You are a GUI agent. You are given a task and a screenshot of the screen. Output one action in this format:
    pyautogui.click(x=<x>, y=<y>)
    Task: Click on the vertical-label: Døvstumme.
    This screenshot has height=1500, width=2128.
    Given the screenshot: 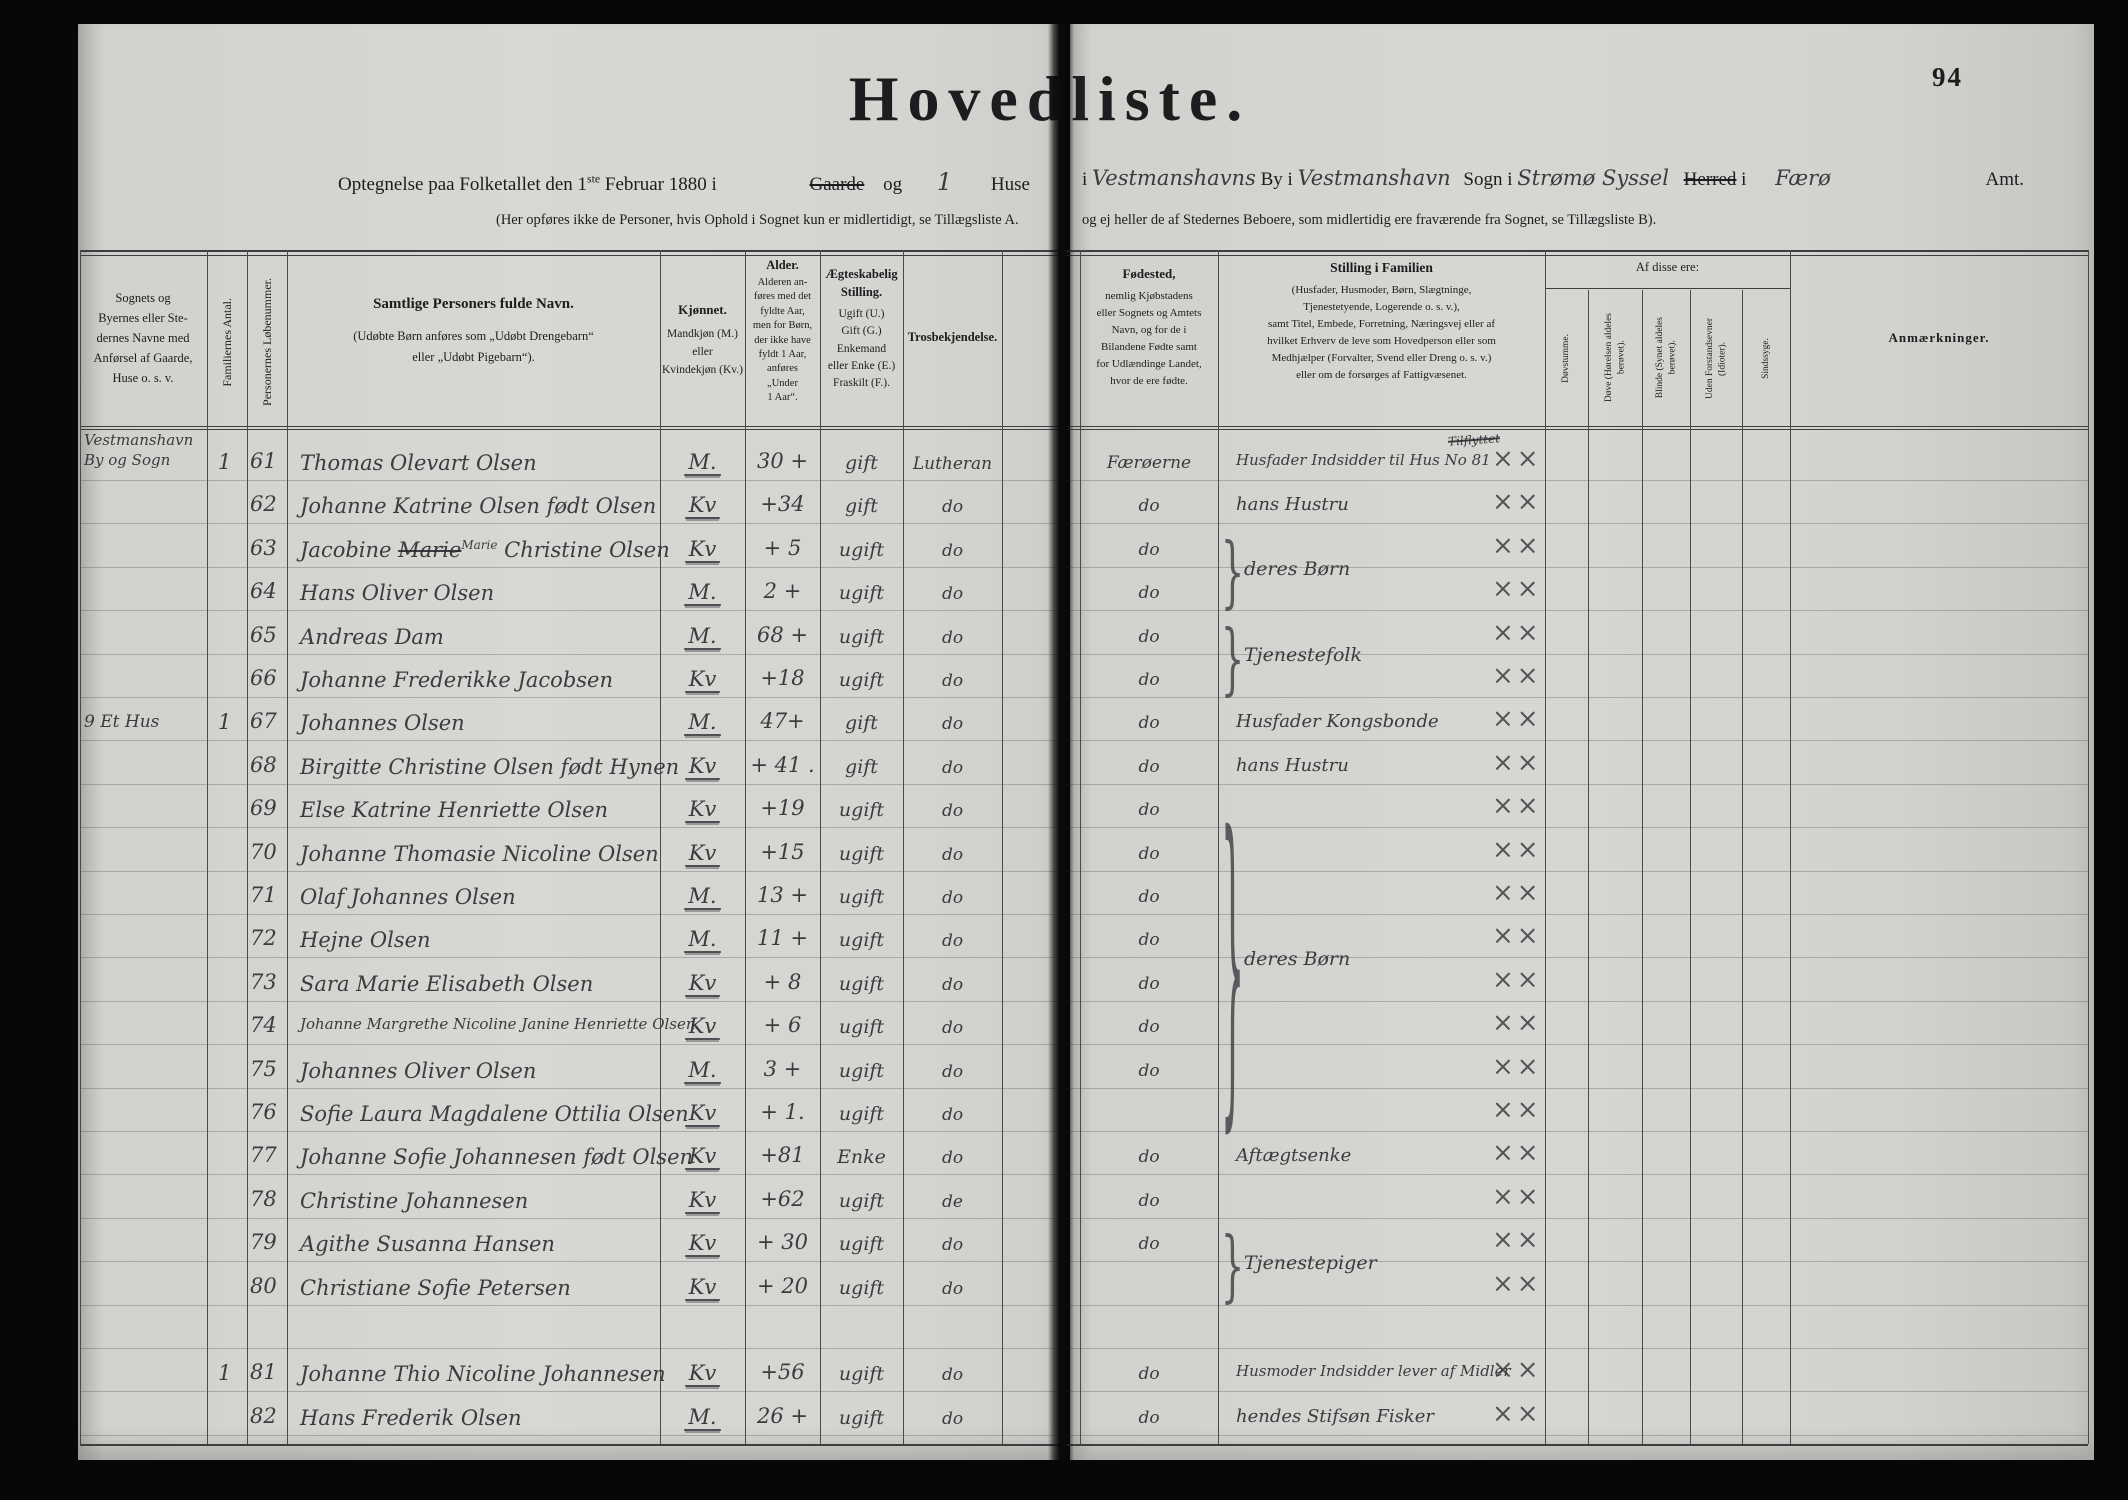 What is the action you would take?
    pyautogui.click(x=1566, y=358)
    